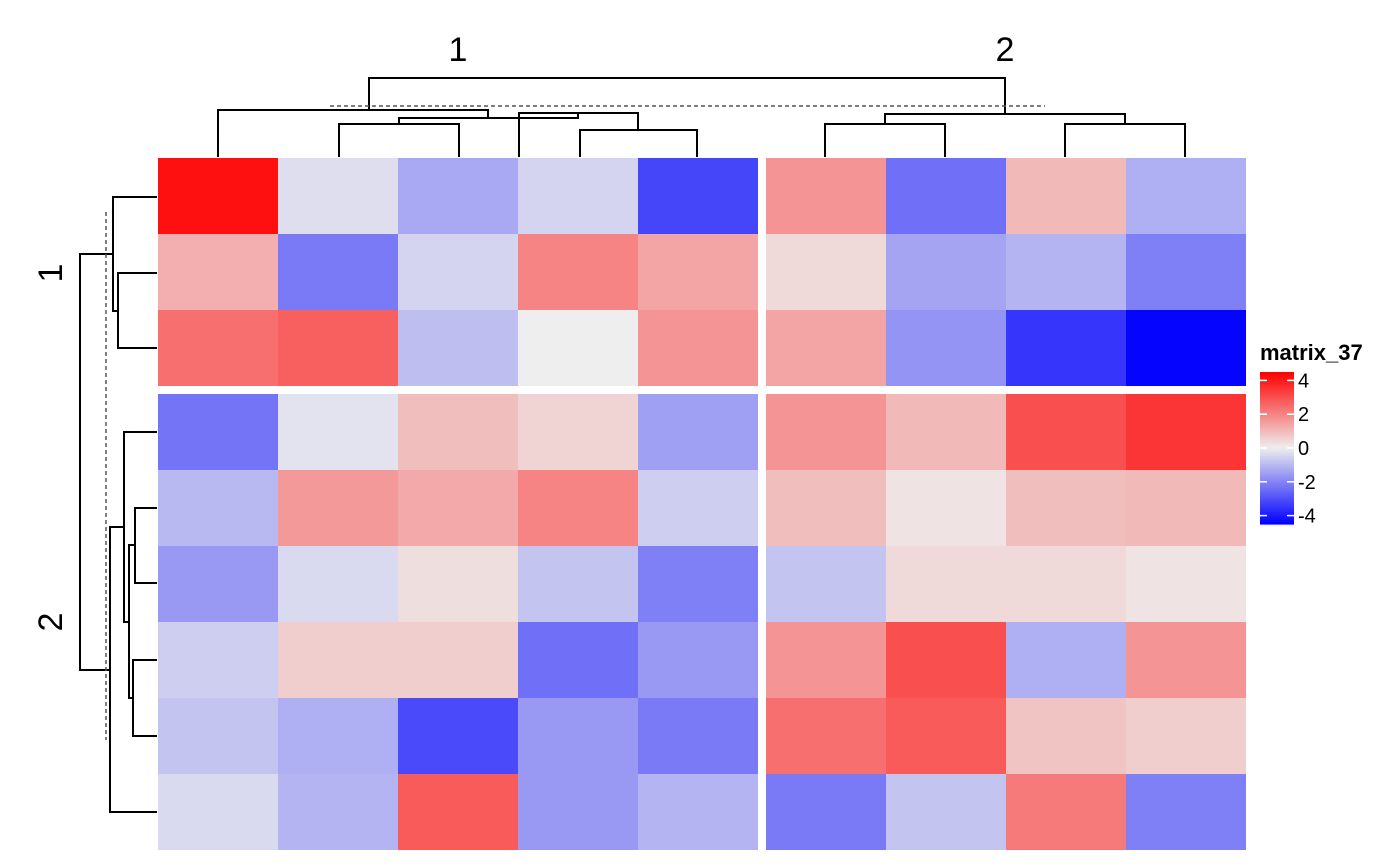 This screenshot has width=1400, height=866. What do you see at coordinates (1005, 50) in the screenshot?
I see `column-split-label: 2` at bounding box center [1005, 50].